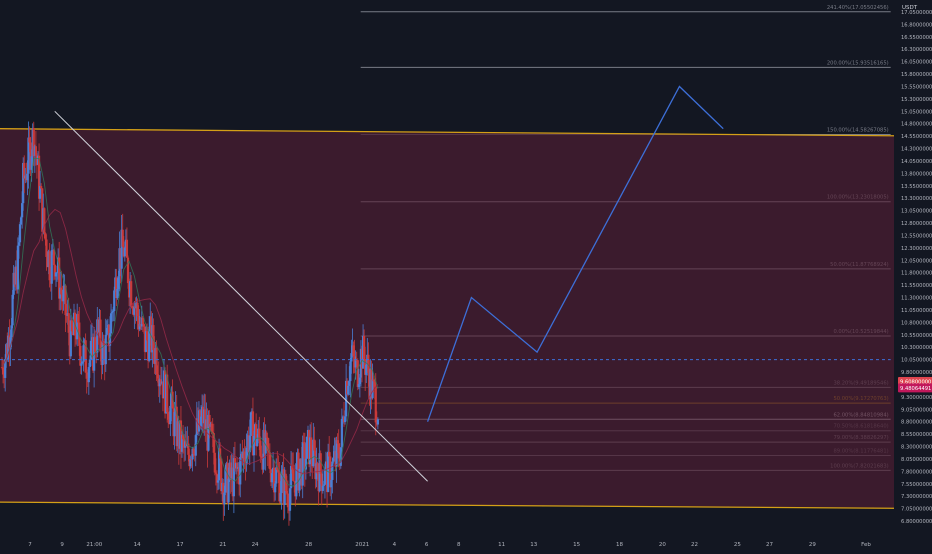 The image size is (932, 554). Describe the element at coordinates (447, 543) in the screenshot. I see `time-axis` at that location.